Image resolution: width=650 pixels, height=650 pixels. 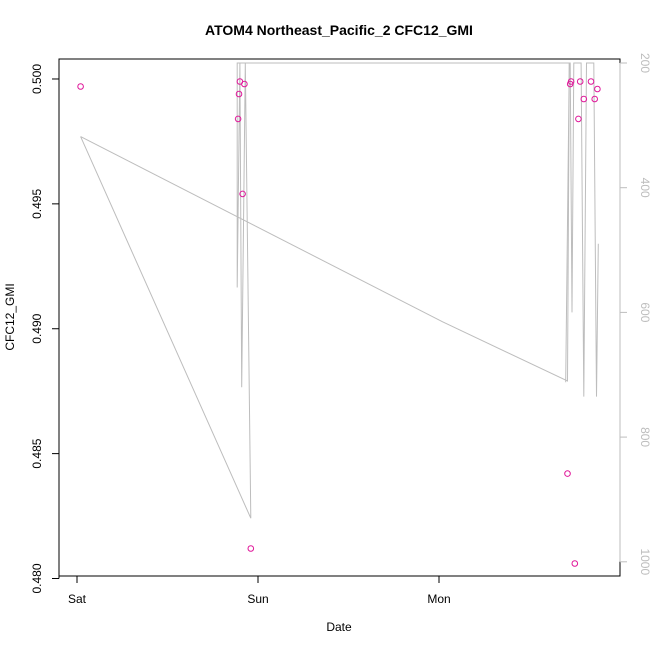 I want to click on secondary-y-tick-label-2: 600, so click(x=644, y=312).